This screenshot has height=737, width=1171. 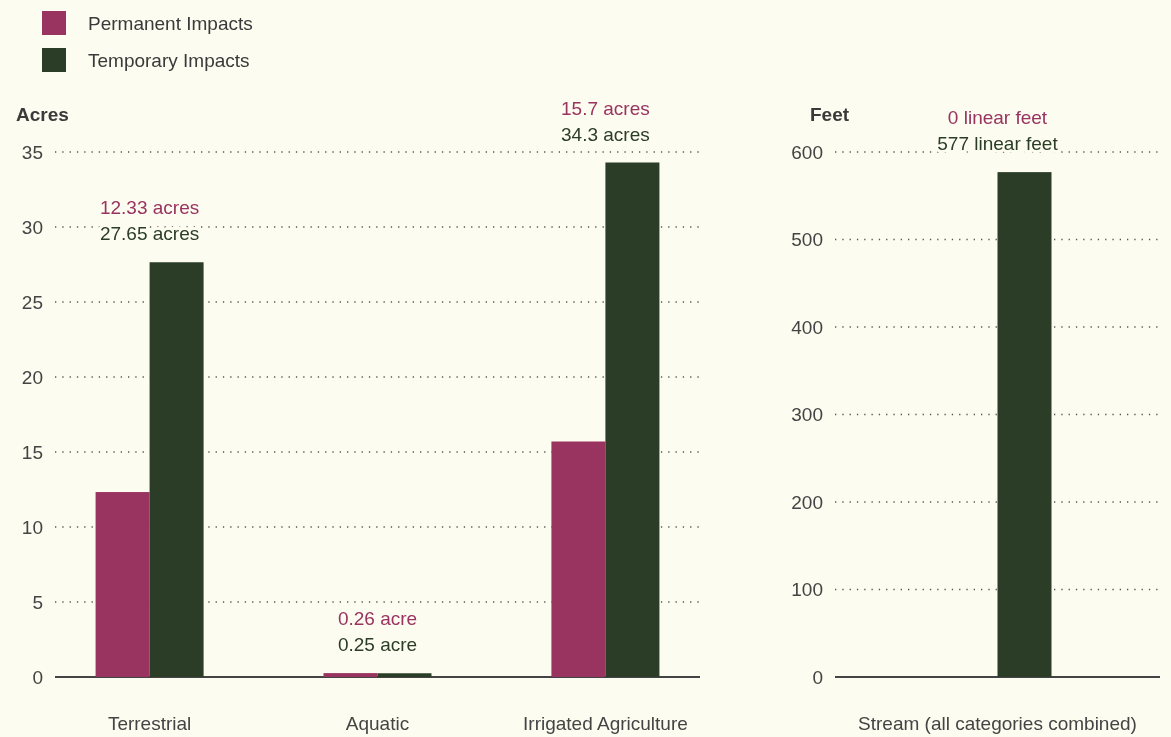 I want to click on data-label: 0.25 acre, so click(x=377, y=645).